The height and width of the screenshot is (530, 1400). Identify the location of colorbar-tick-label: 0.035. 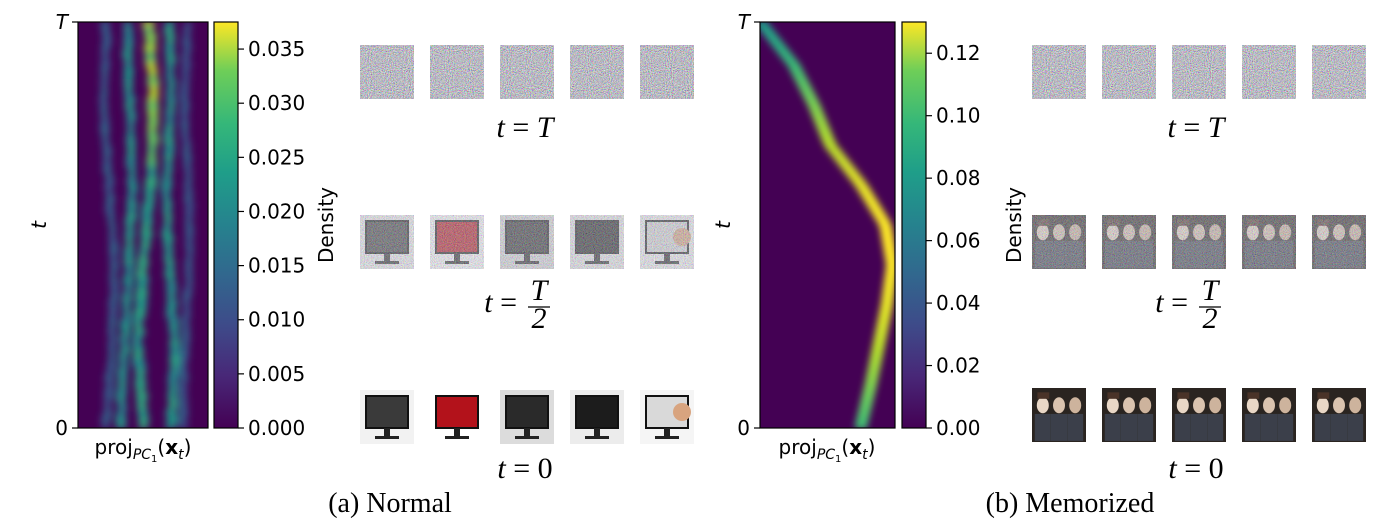
(276, 49).